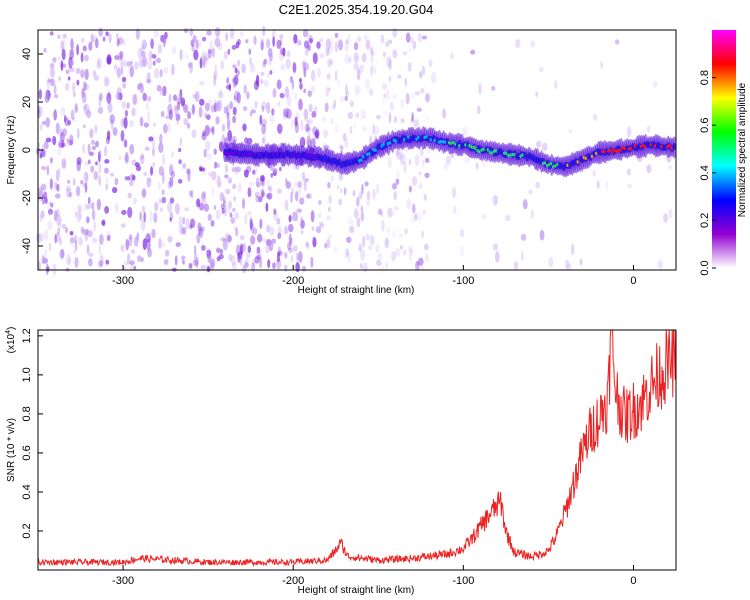 This screenshot has width=750, height=600. I want to click on snr-y-tick-label: 0.2, so click(27, 530).